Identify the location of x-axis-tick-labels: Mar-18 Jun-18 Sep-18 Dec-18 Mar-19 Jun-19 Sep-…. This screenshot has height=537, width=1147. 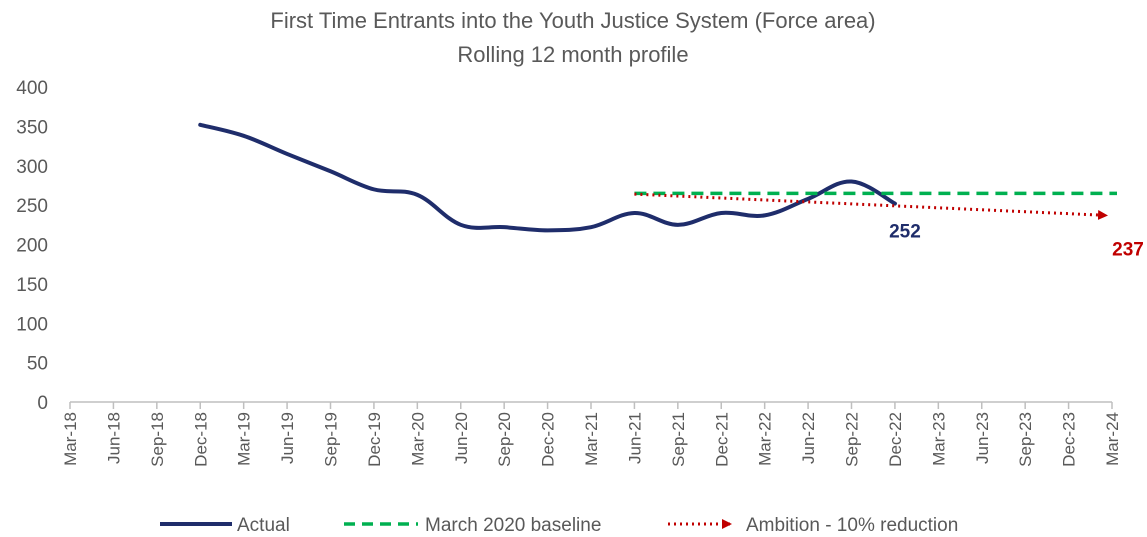
(591, 439).